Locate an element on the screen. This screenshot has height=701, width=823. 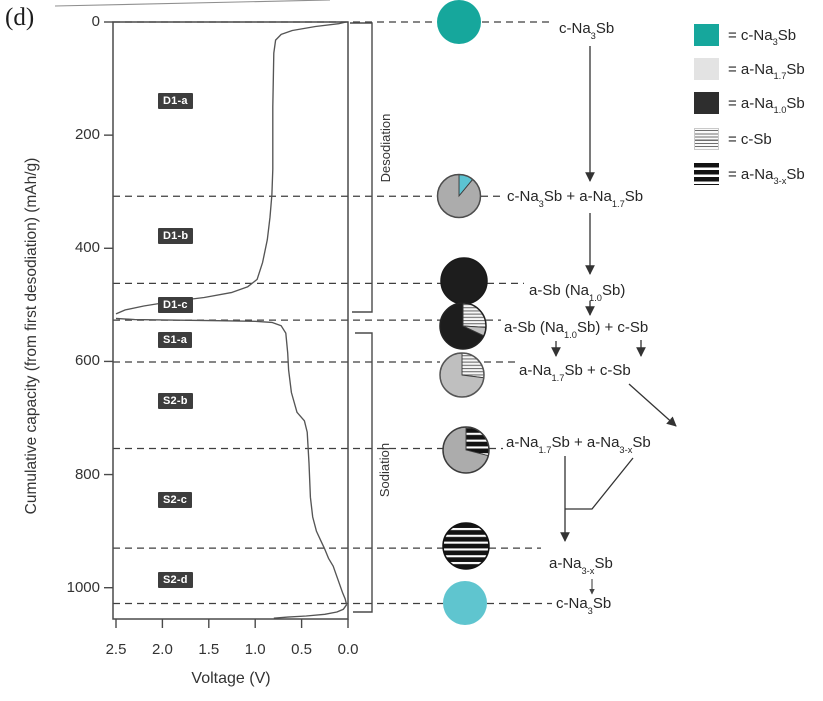
stage-label-s1-a: S1-a is located at coordinates (175, 340).